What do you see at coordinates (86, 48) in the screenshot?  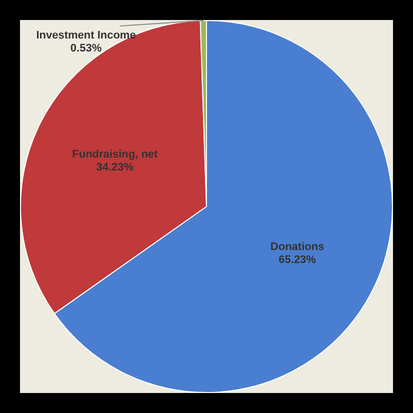 I see `data-label: 0.53%` at bounding box center [86, 48].